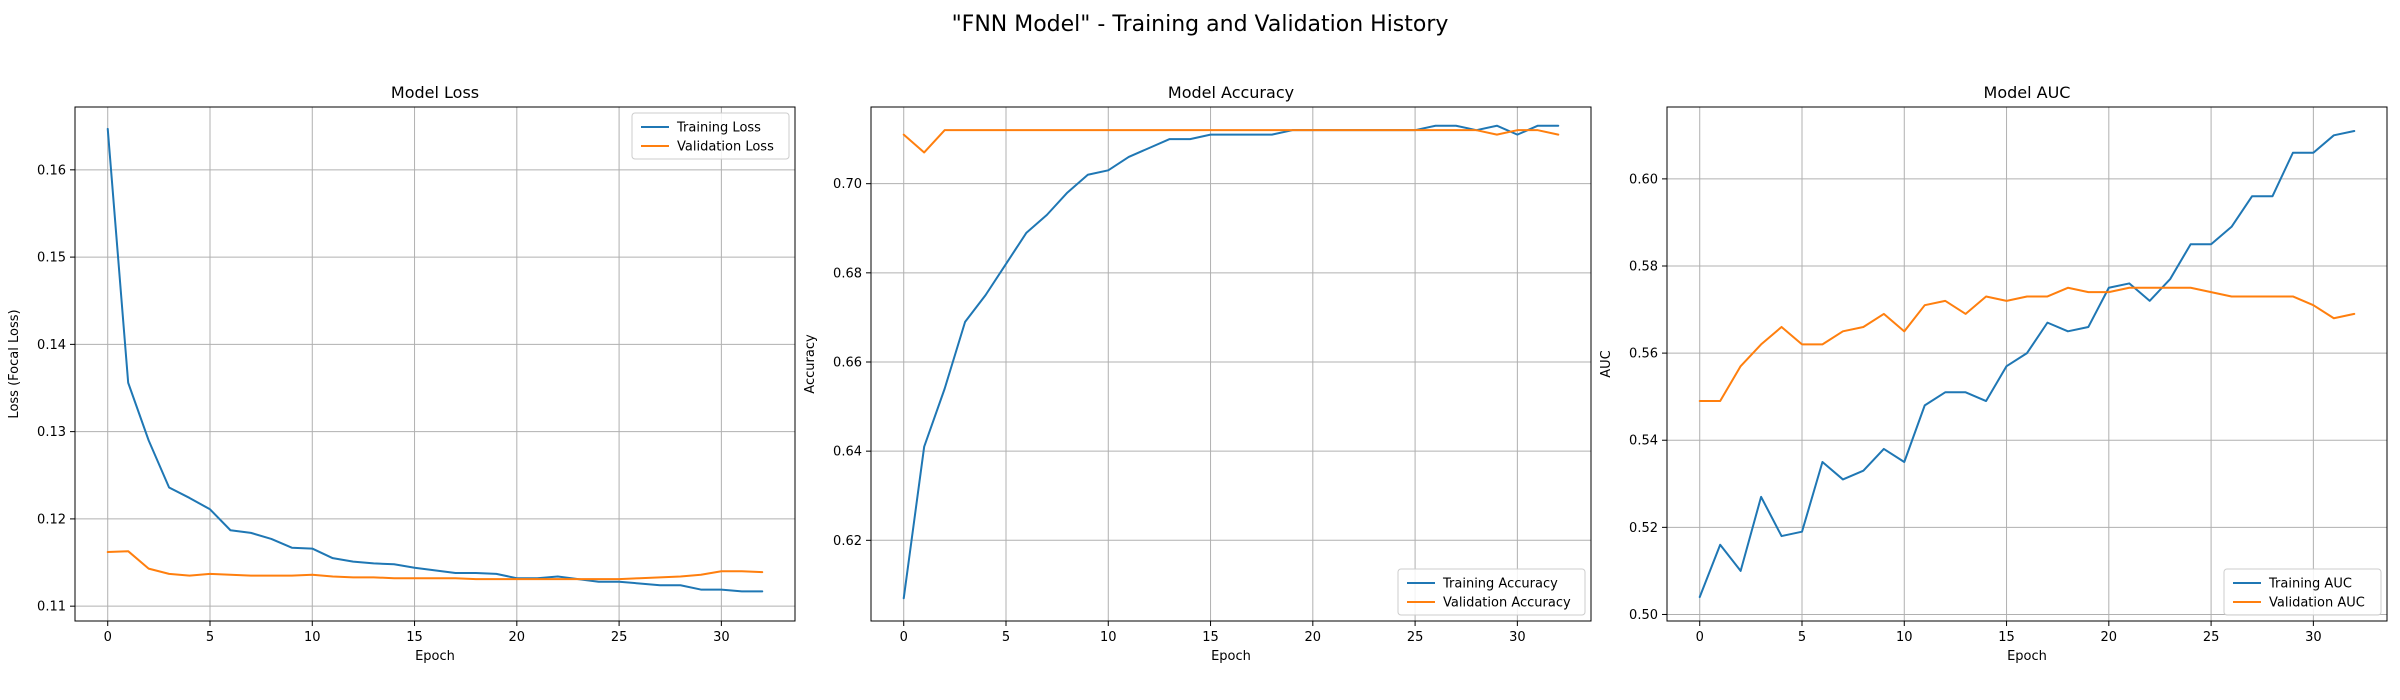 Image resolution: width=2400 pixels, height=700 pixels. I want to click on x-tick-label-auc-2: 10, so click(1904, 637).